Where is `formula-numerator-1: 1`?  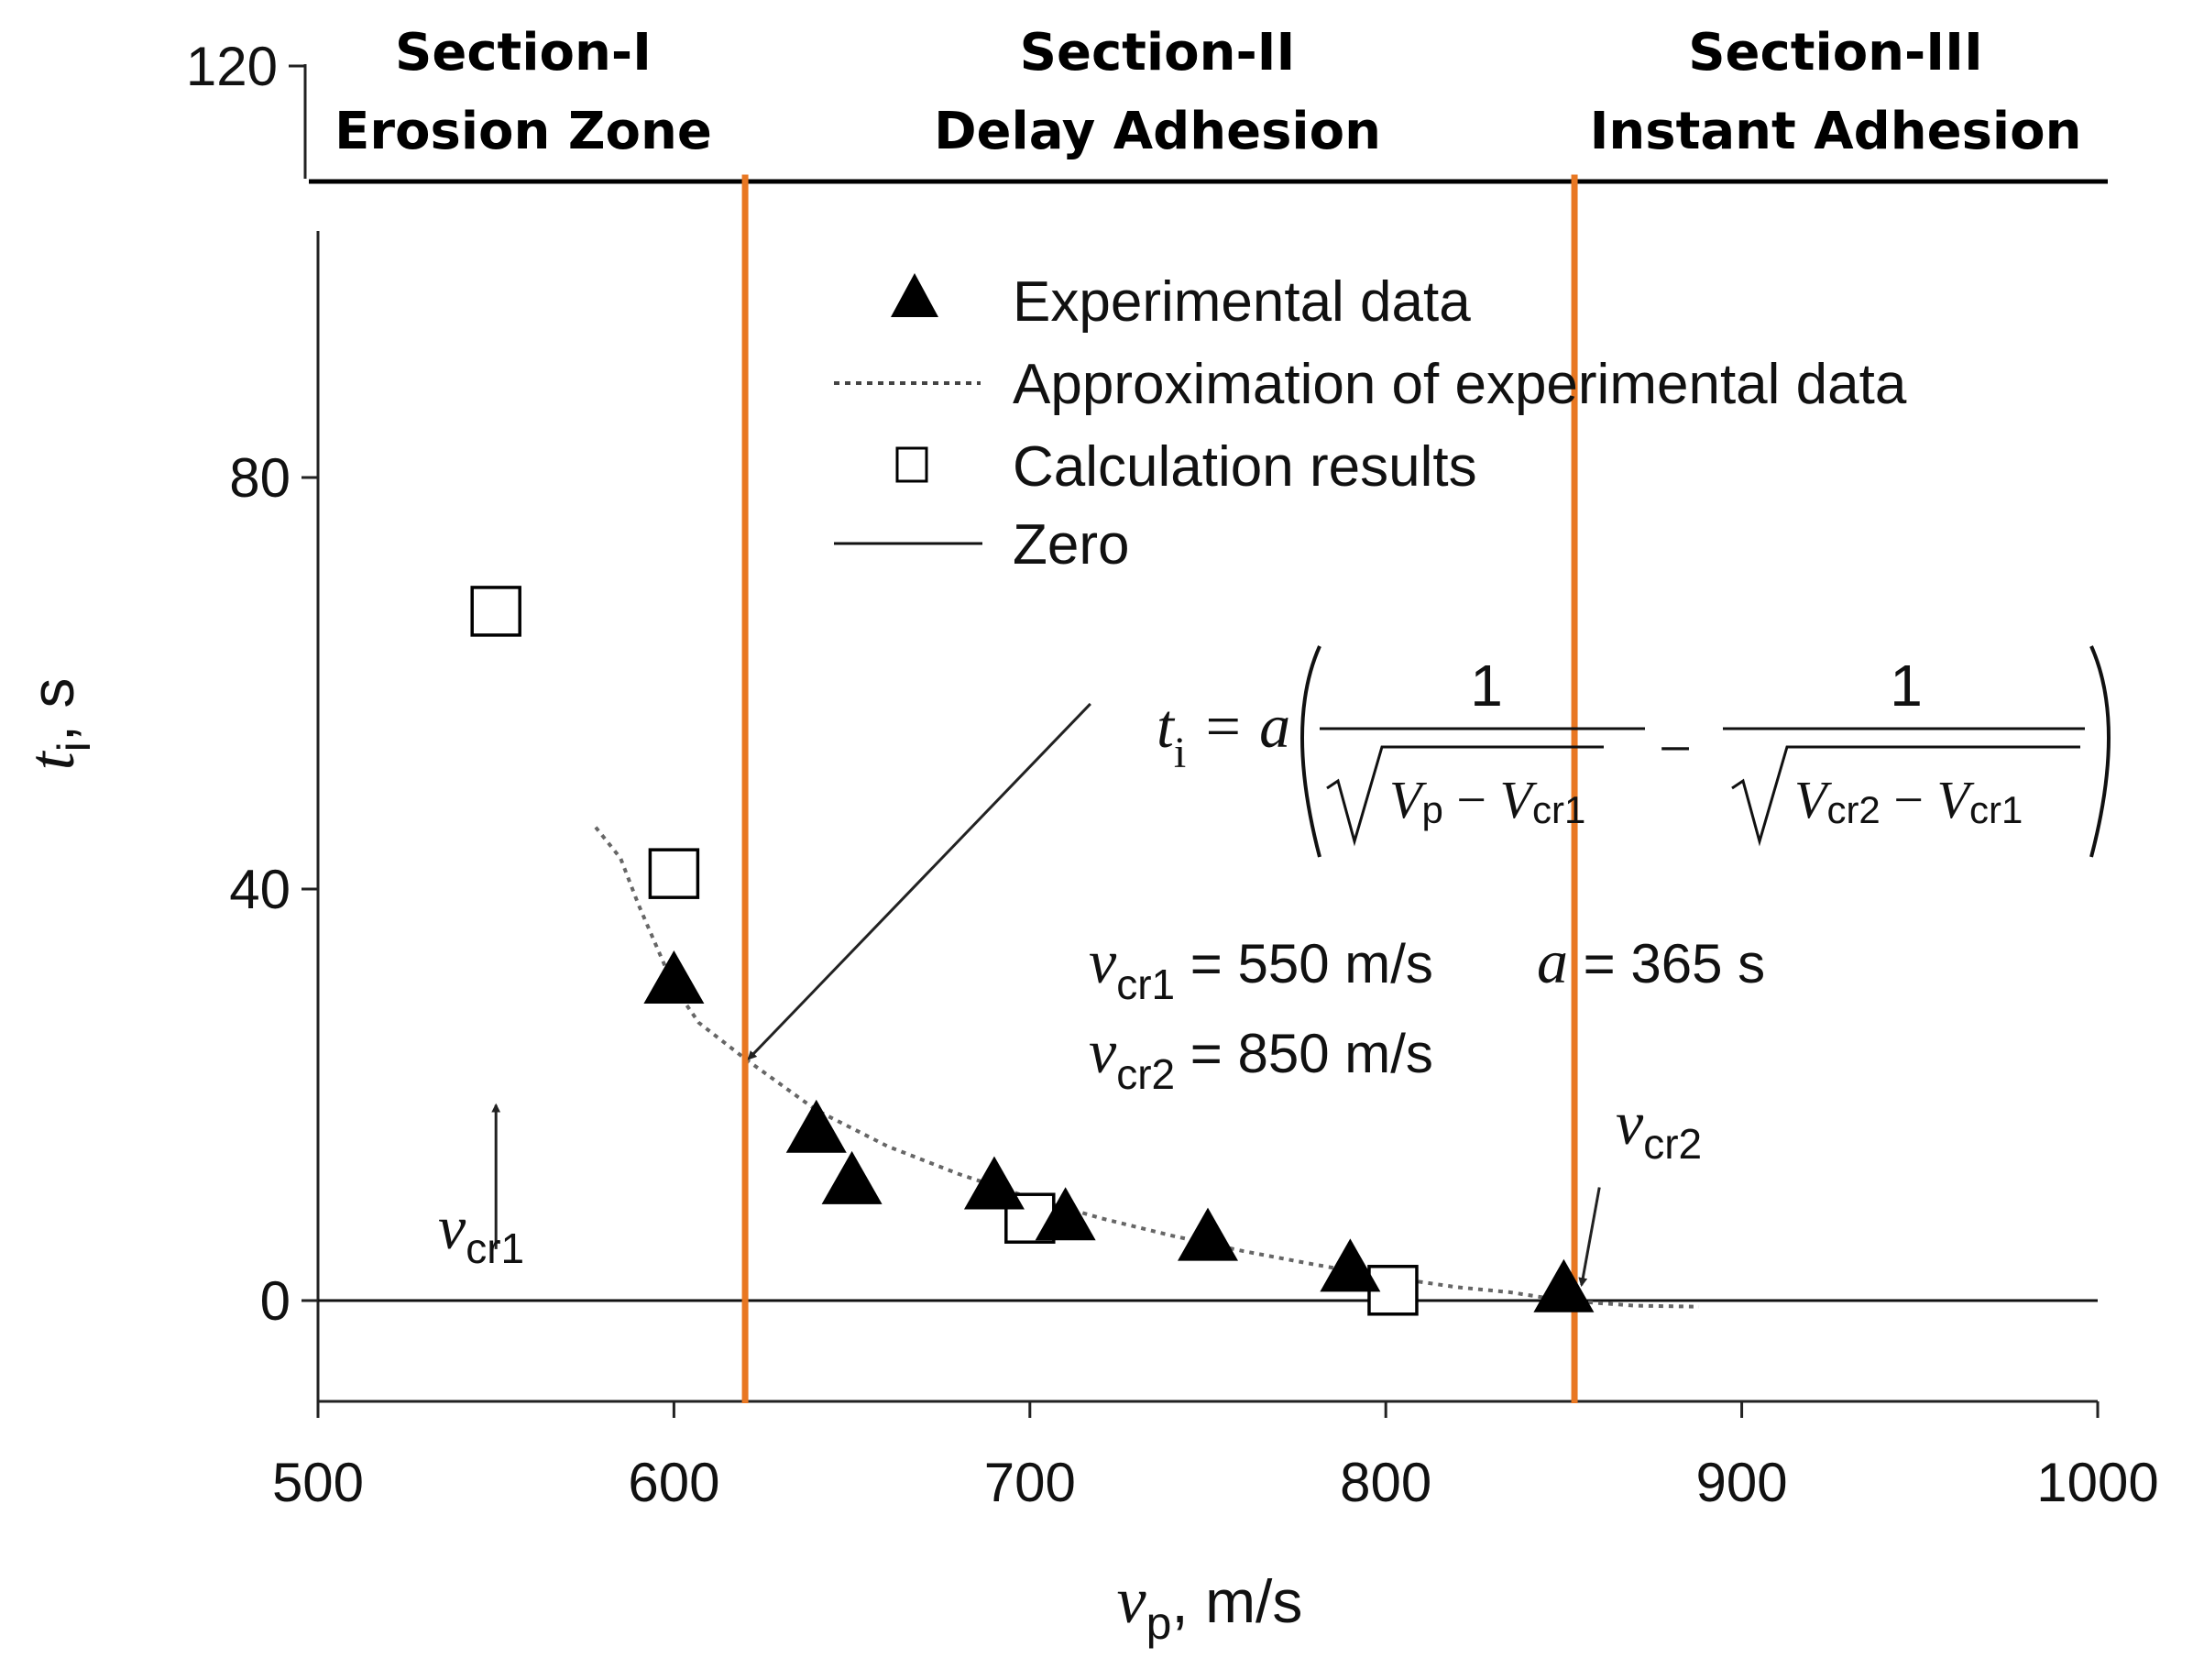 formula-numerator-1: 1 is located at coordinates (1487, 686).